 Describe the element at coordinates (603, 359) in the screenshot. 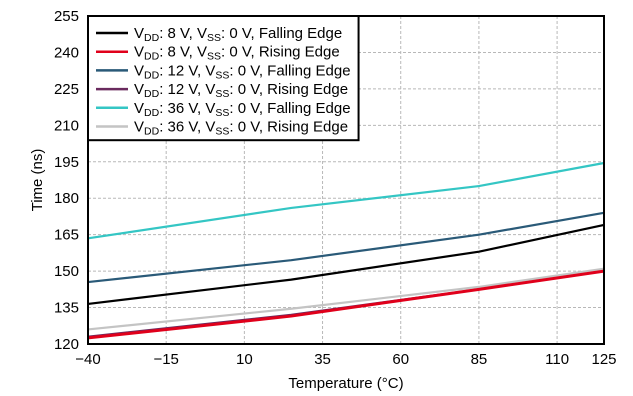

I see `x-tick-label: 125` at that location.